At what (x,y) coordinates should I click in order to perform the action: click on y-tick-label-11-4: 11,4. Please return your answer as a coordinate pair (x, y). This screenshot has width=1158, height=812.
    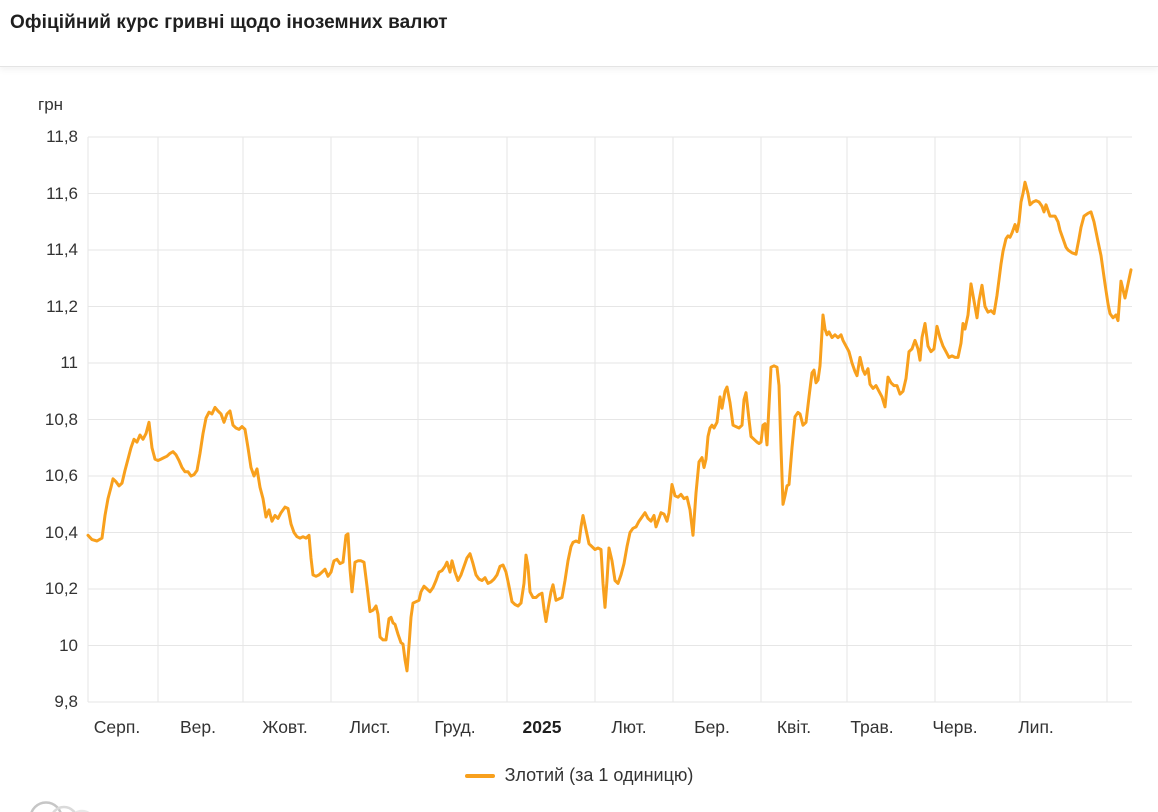
    Looking at the image, I should click on (62, 249).